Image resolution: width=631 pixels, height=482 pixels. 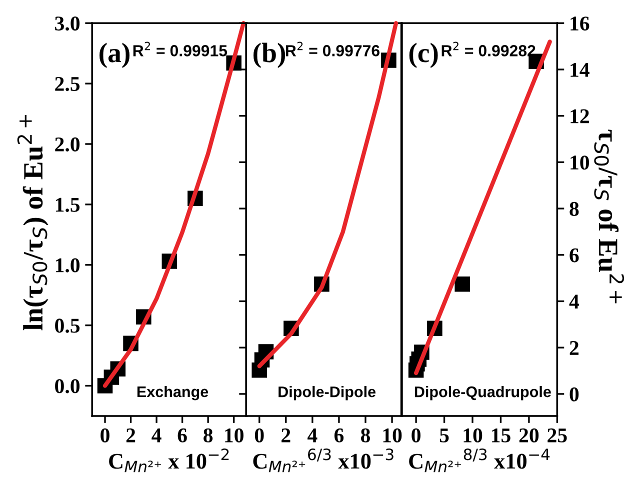 I want to click on y2-tick-label: 16, so click(x=580, y=23).